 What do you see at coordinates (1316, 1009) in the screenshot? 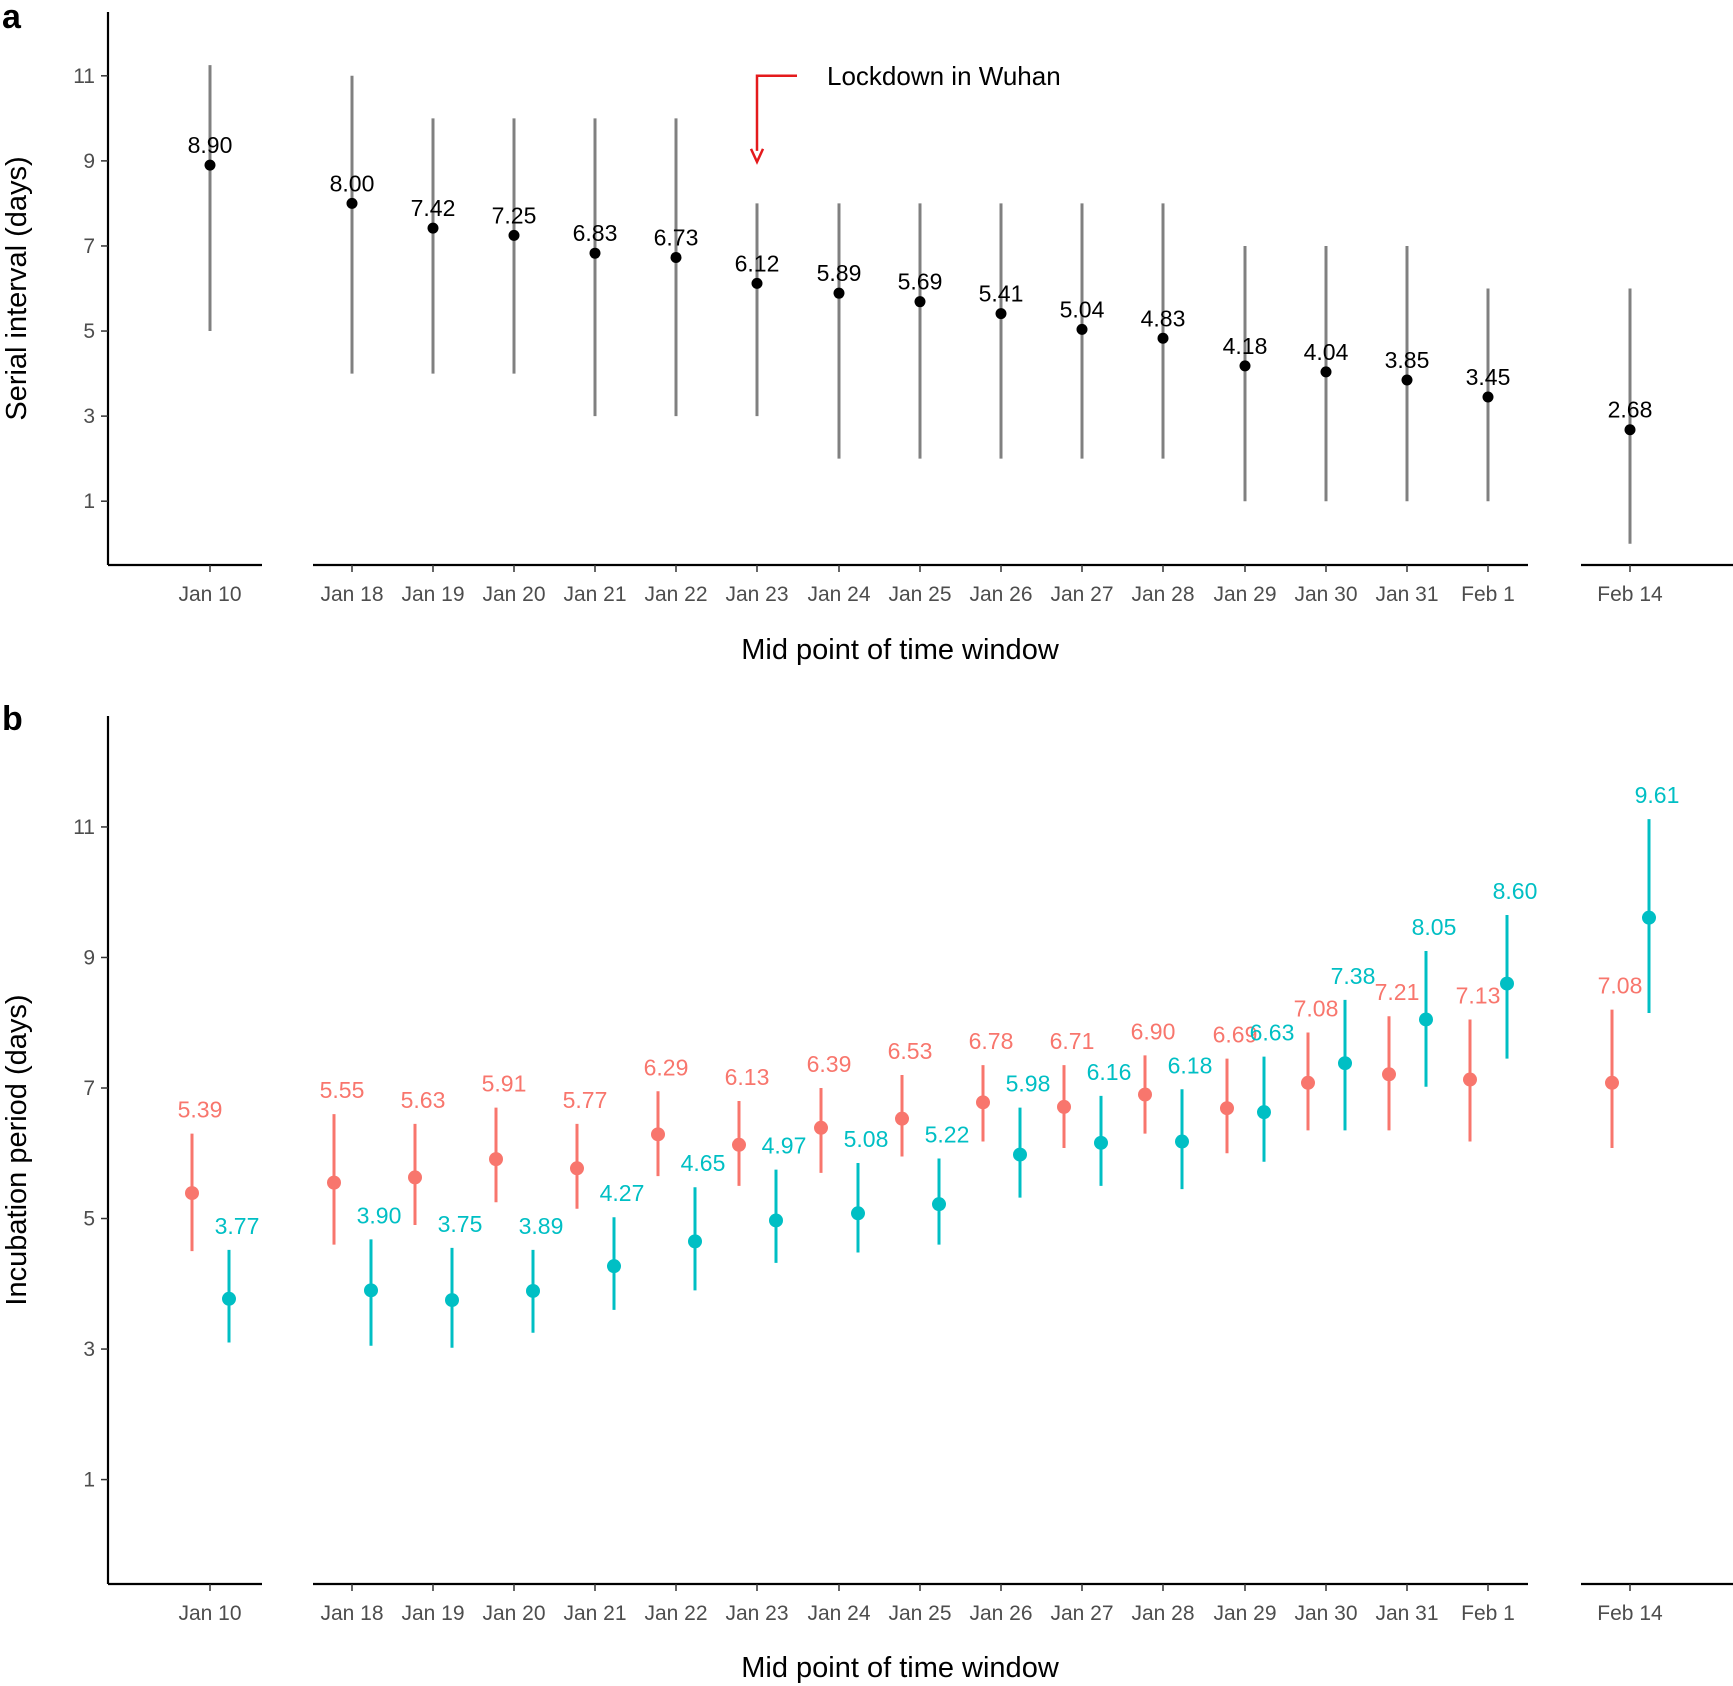
I see `series-red-value-label-jan-30: 7.08` at bounding box center [1316, 1009].